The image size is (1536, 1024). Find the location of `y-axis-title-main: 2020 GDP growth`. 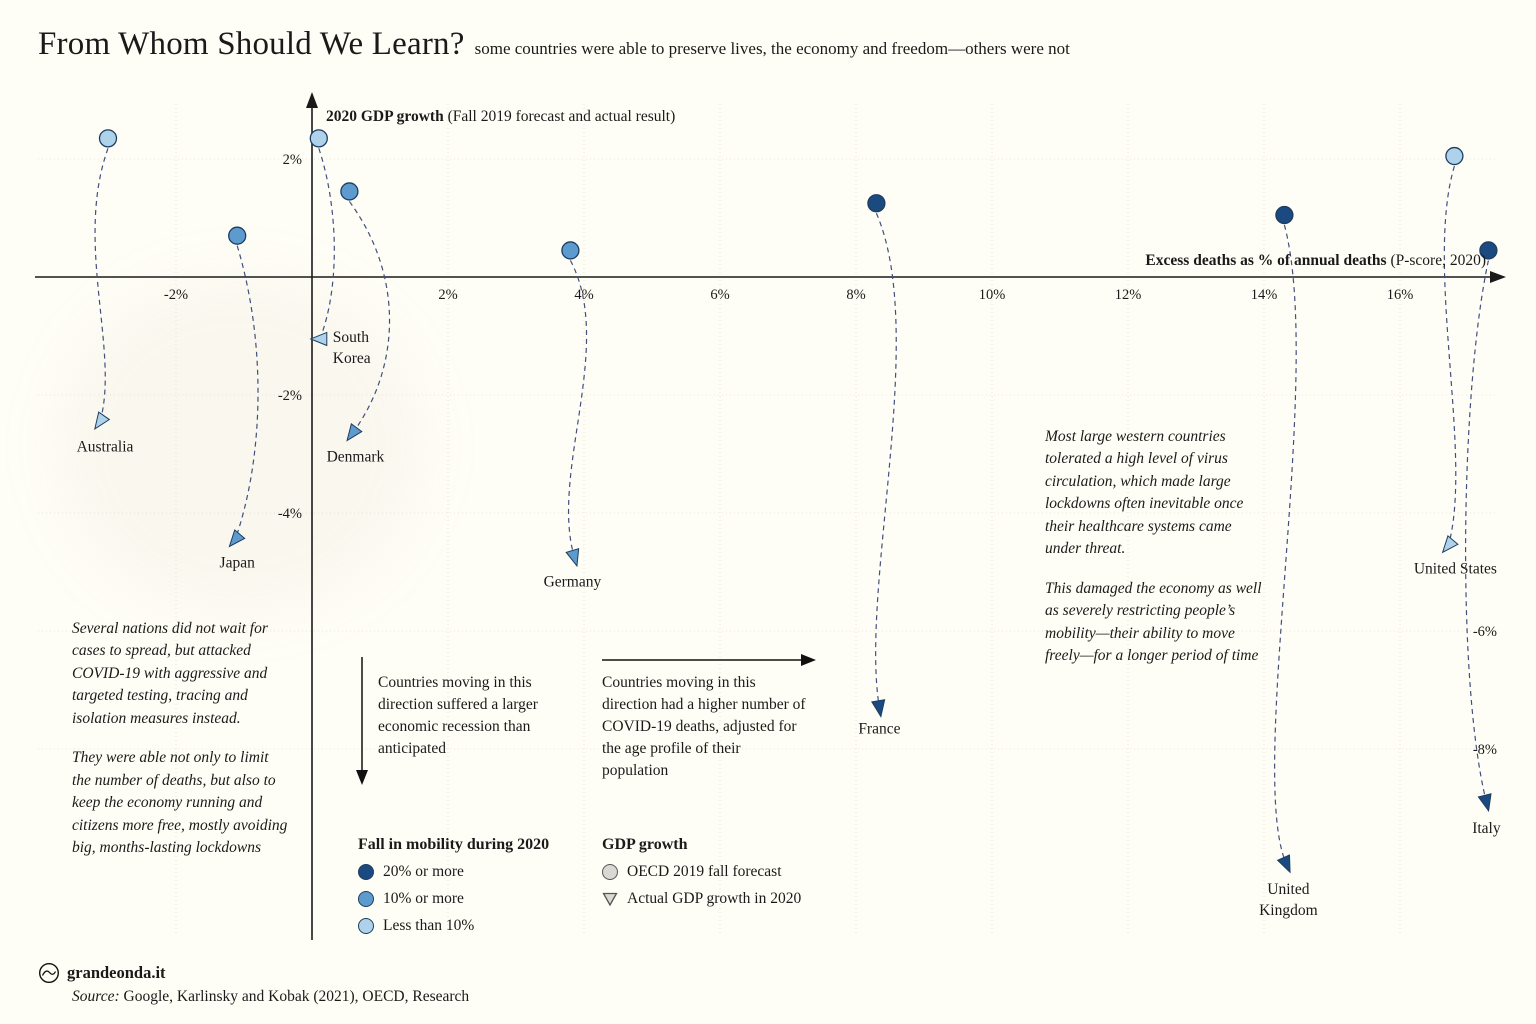

y-axis-title-main: 2020 GDP growth is located at coordinates (385, 116).